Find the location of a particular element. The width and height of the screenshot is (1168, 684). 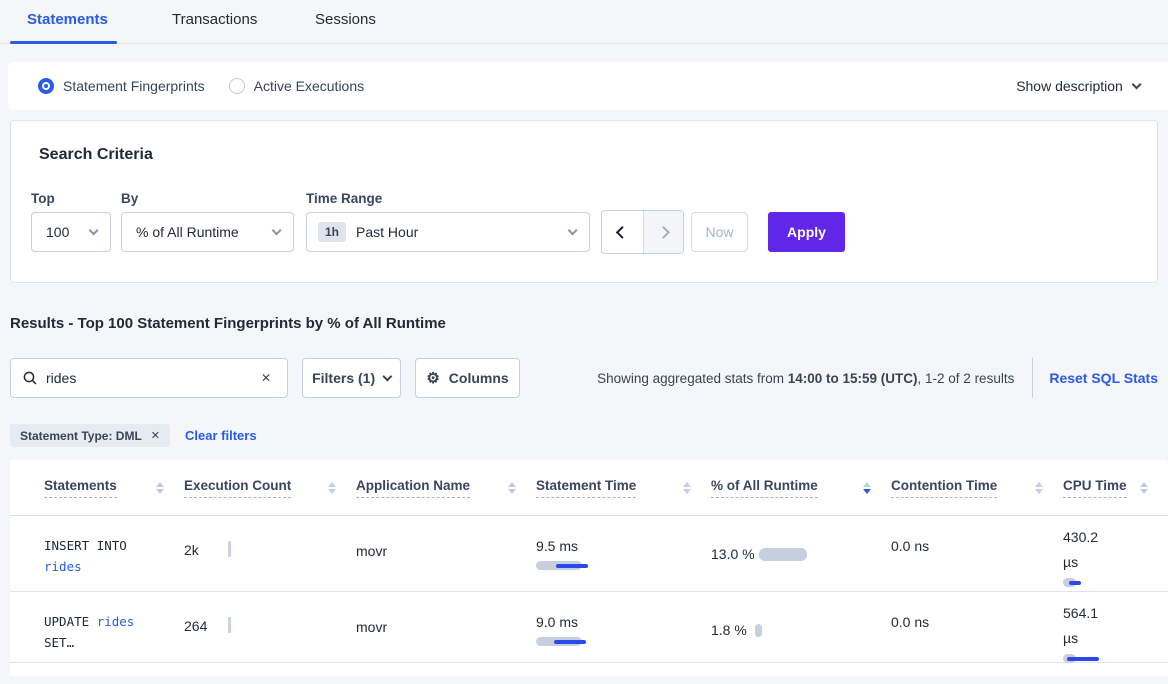

show-description-toggle: Show description is located at coordinates (1079, 86).